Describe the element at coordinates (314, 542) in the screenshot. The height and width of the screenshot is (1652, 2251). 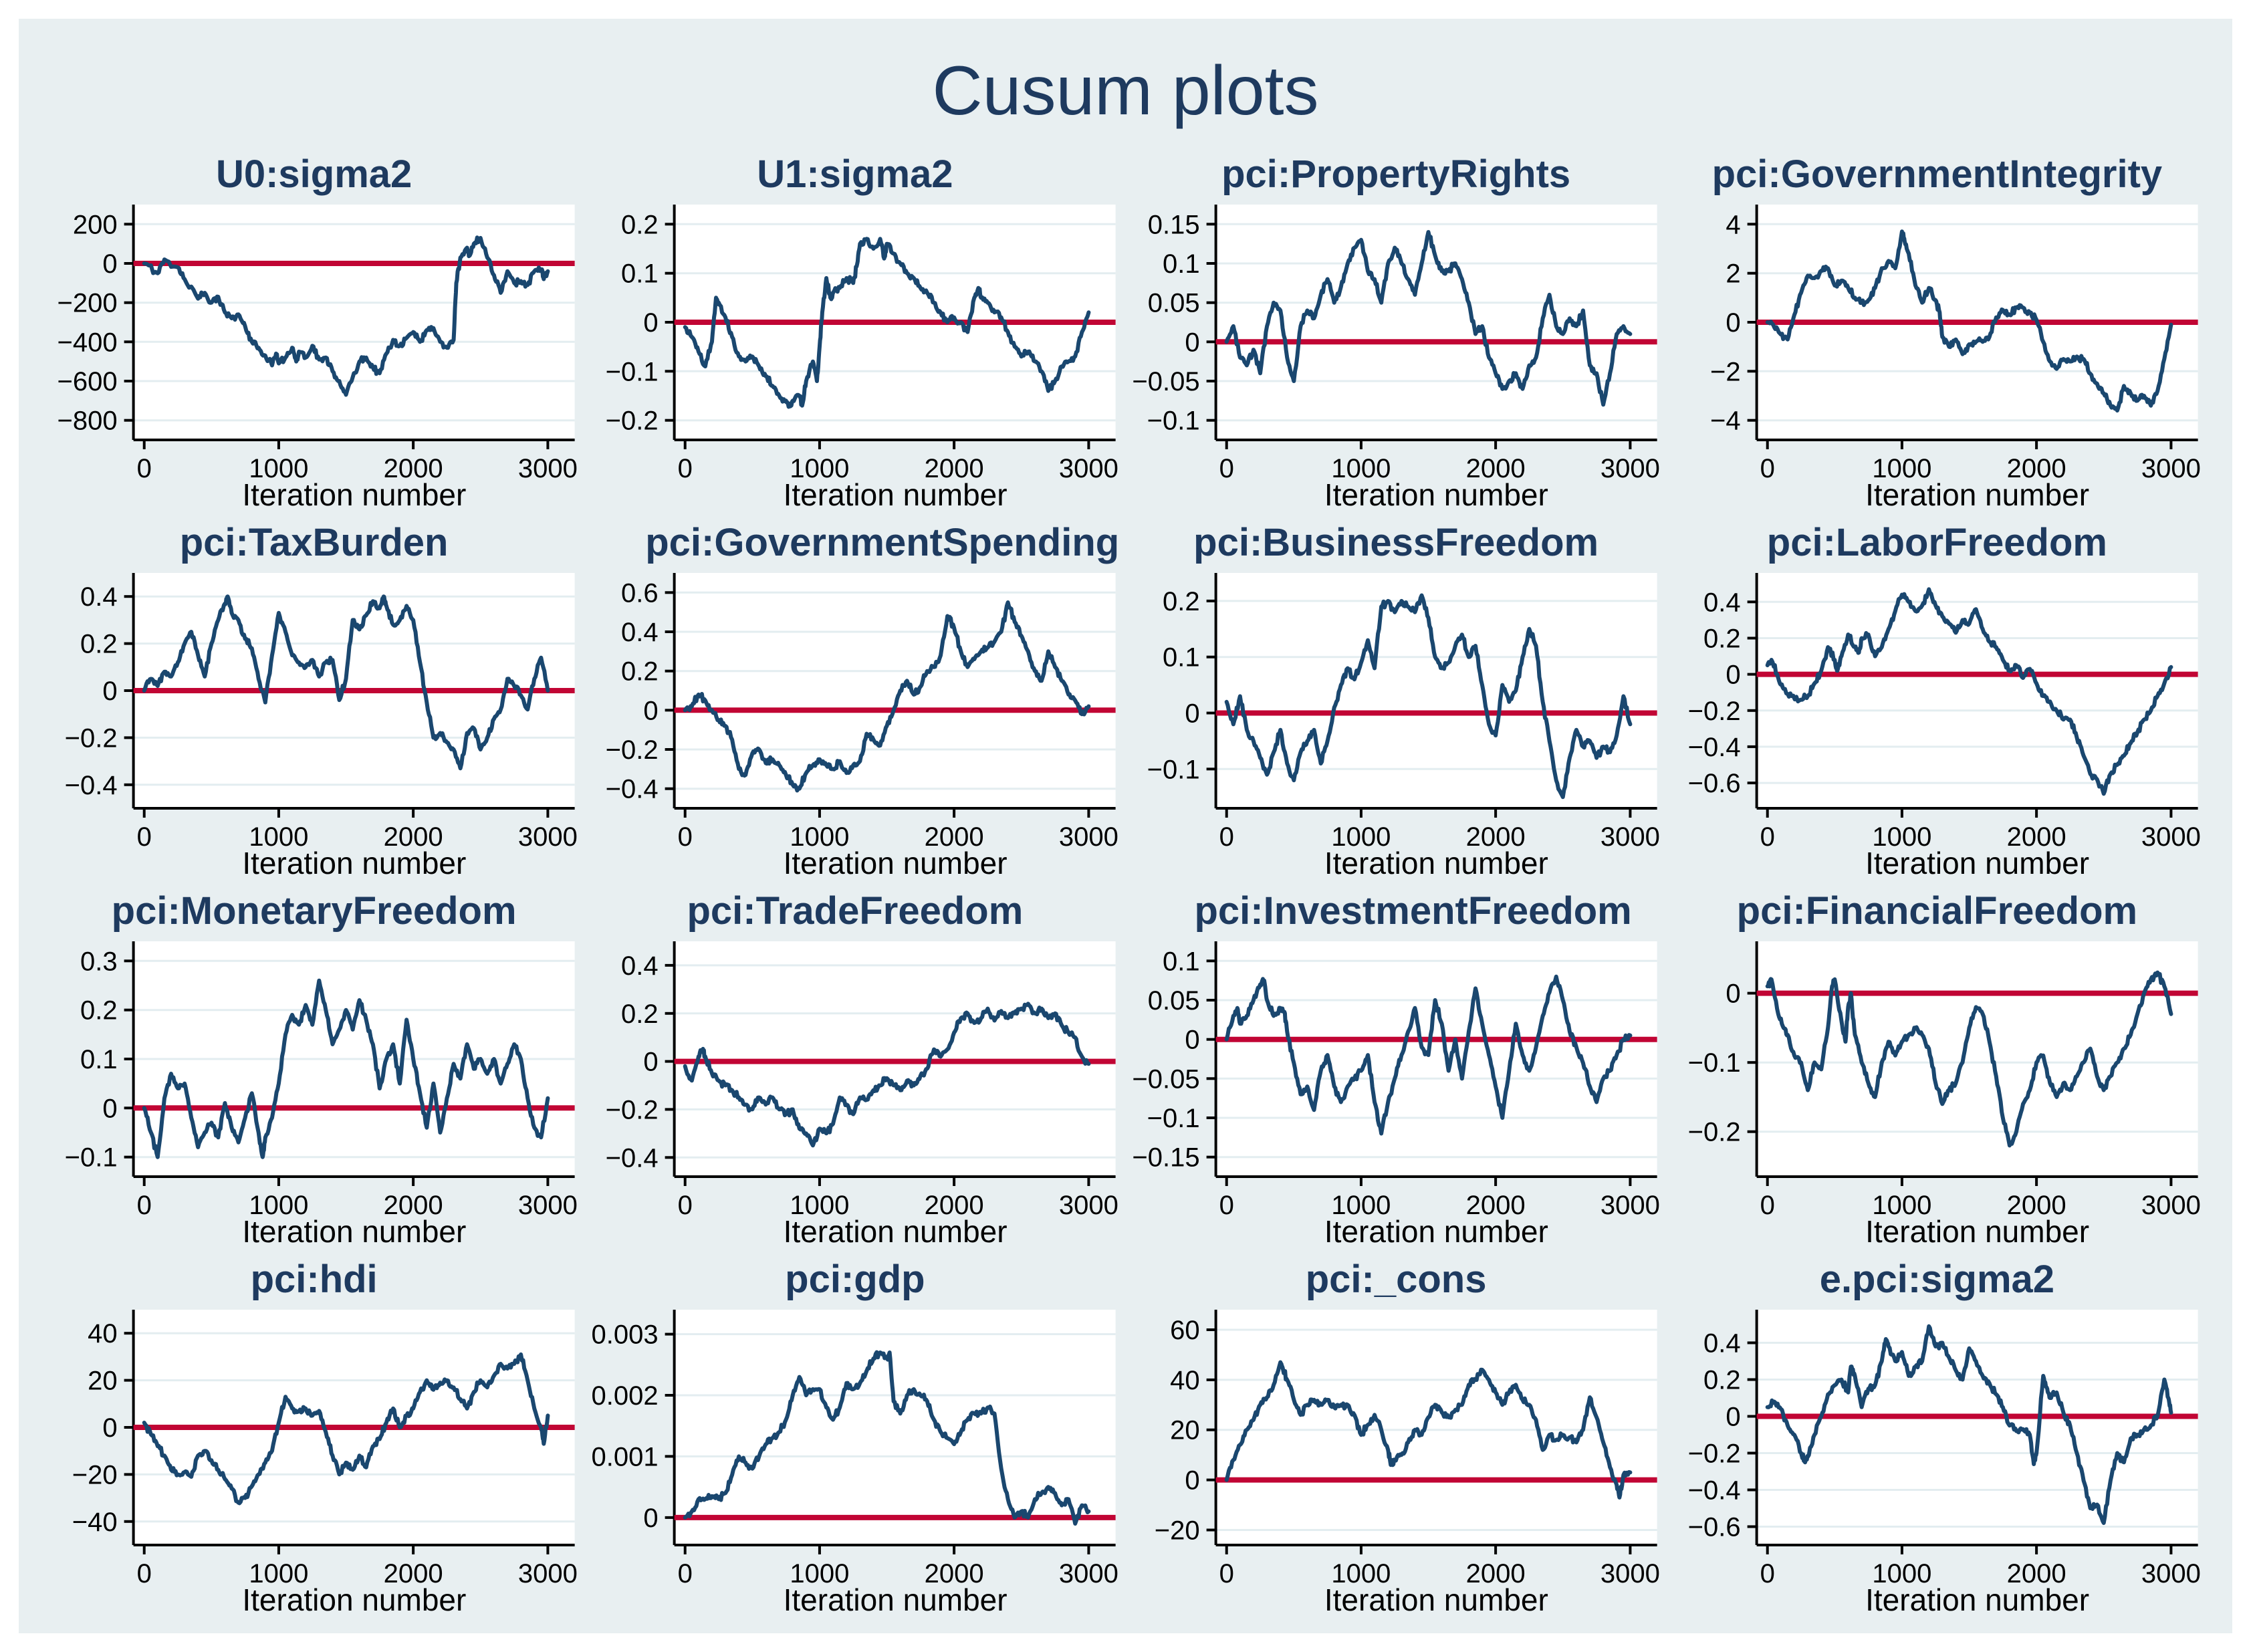
I see `subplot-title: pci:TaxBurden` at that location.